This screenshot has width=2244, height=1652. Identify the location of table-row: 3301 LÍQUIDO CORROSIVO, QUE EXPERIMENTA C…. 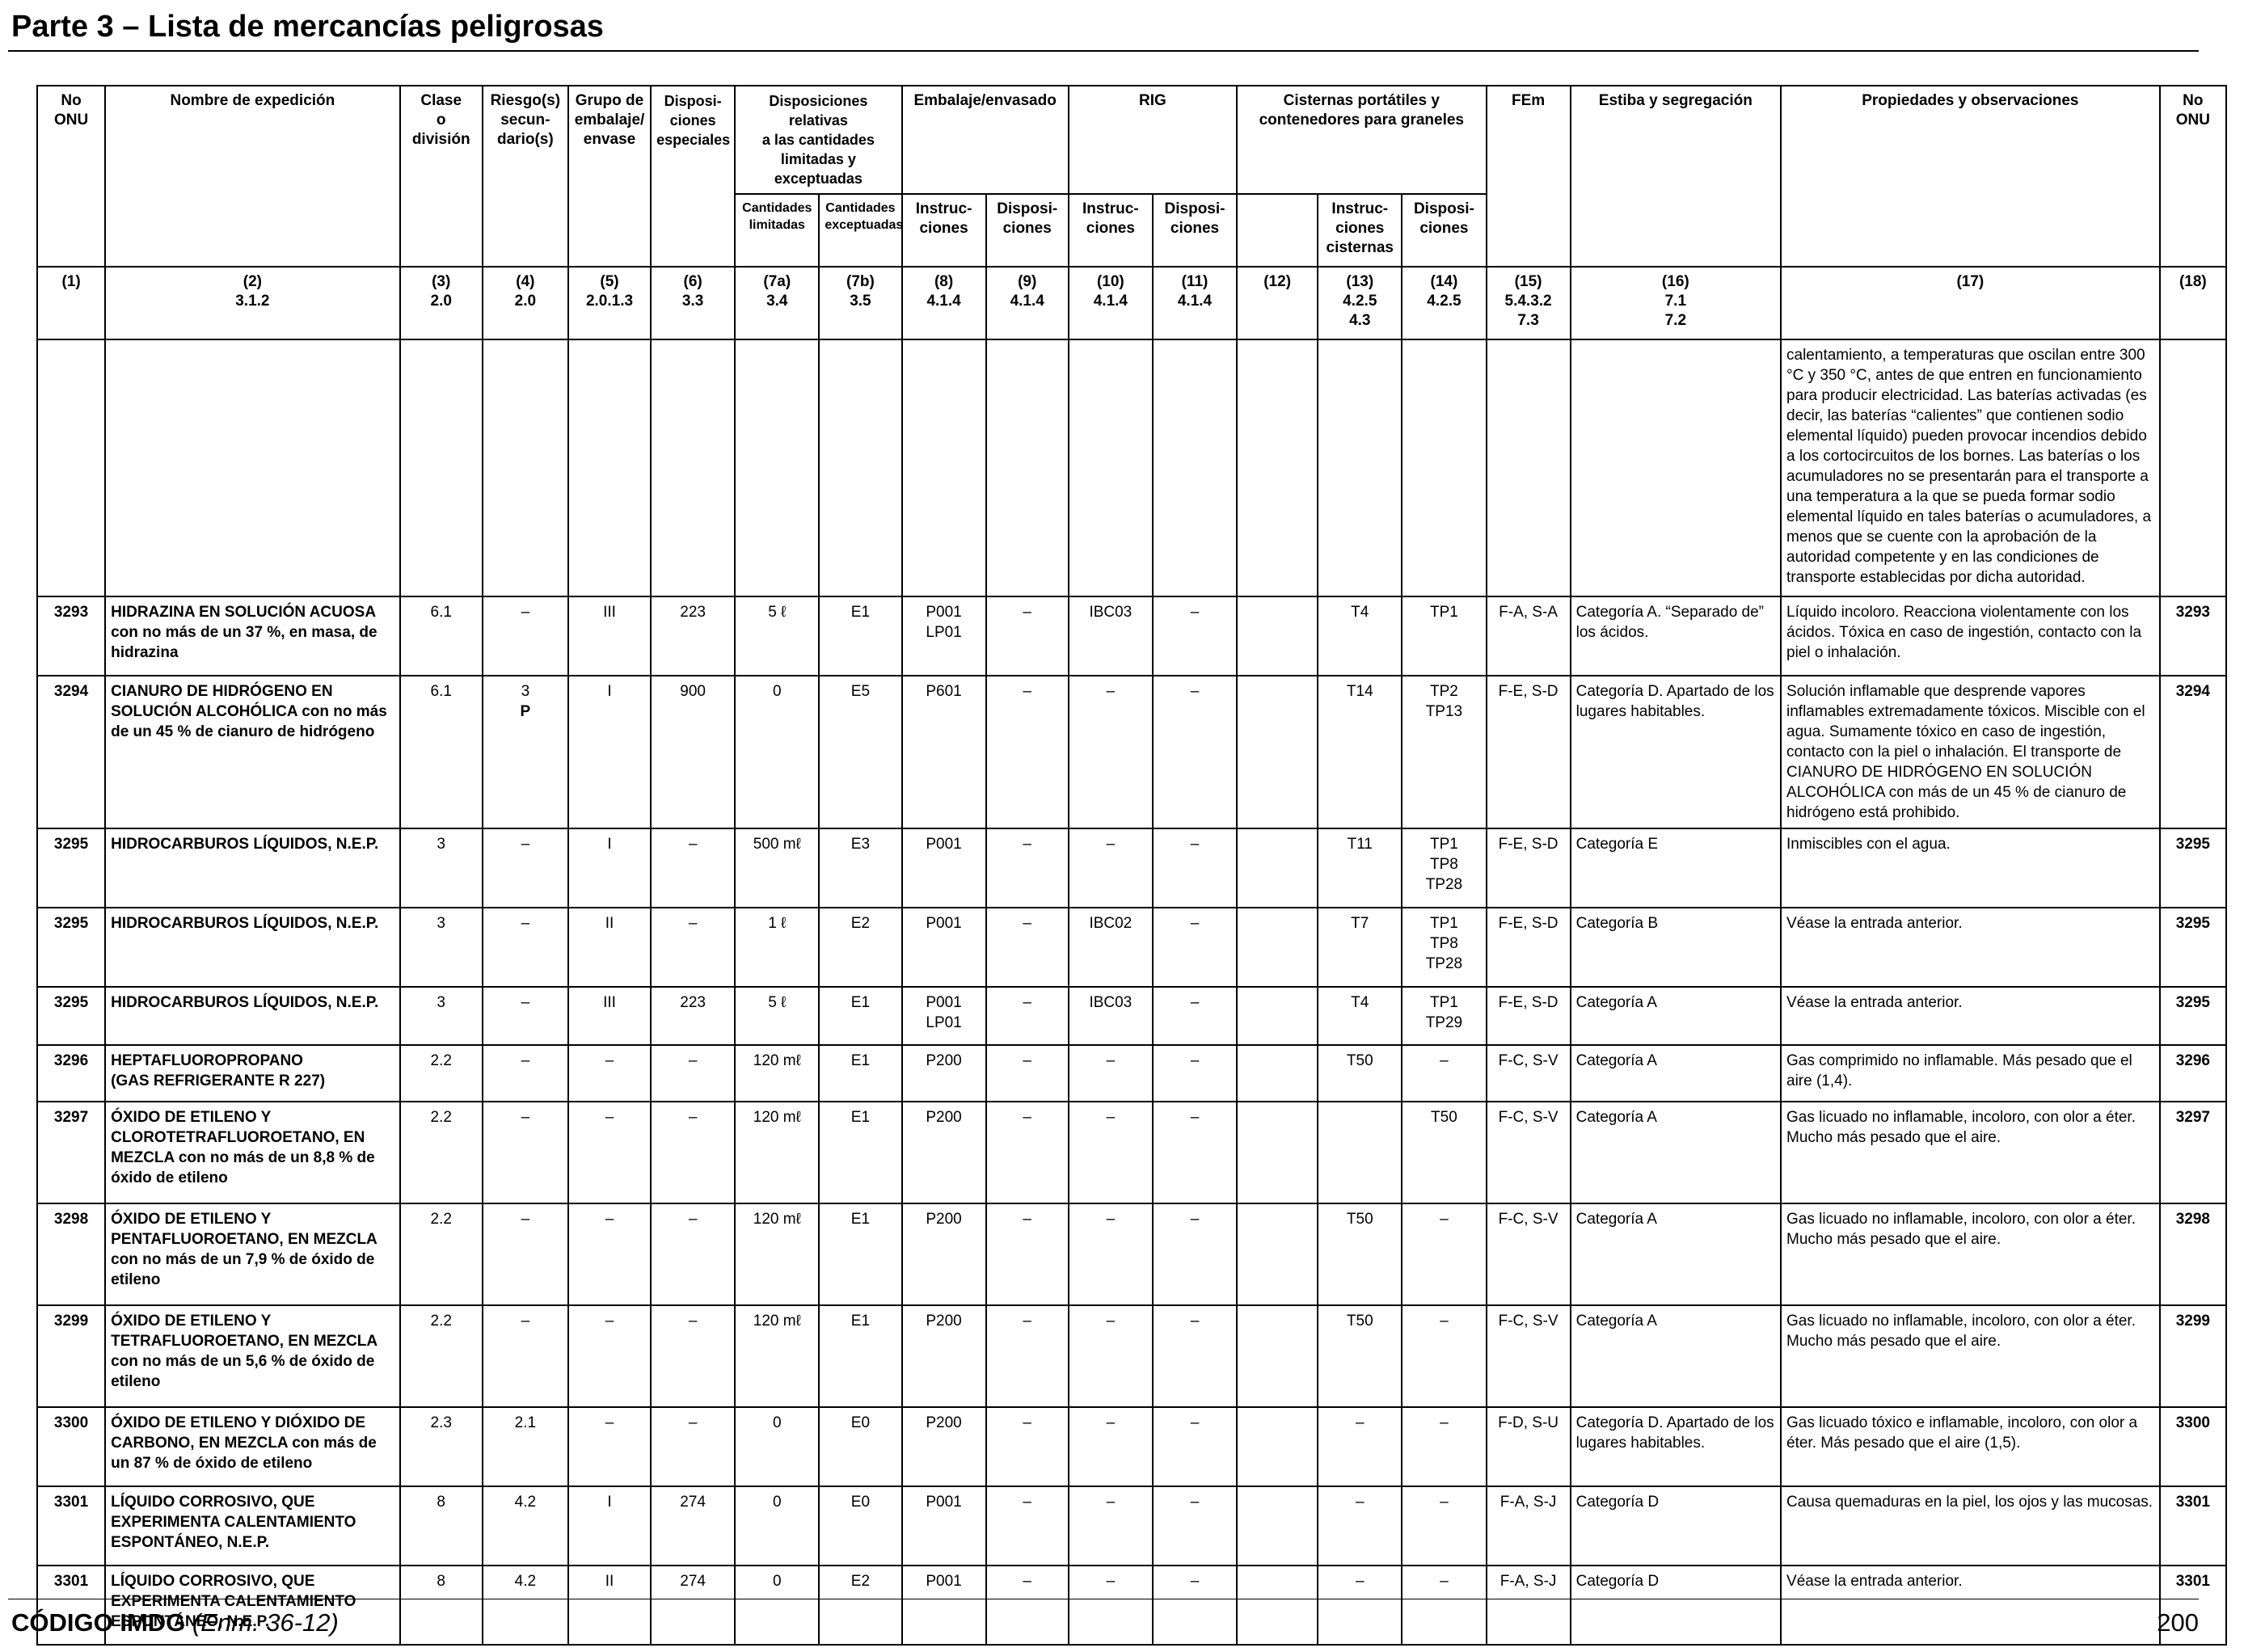
(1132, 1526).